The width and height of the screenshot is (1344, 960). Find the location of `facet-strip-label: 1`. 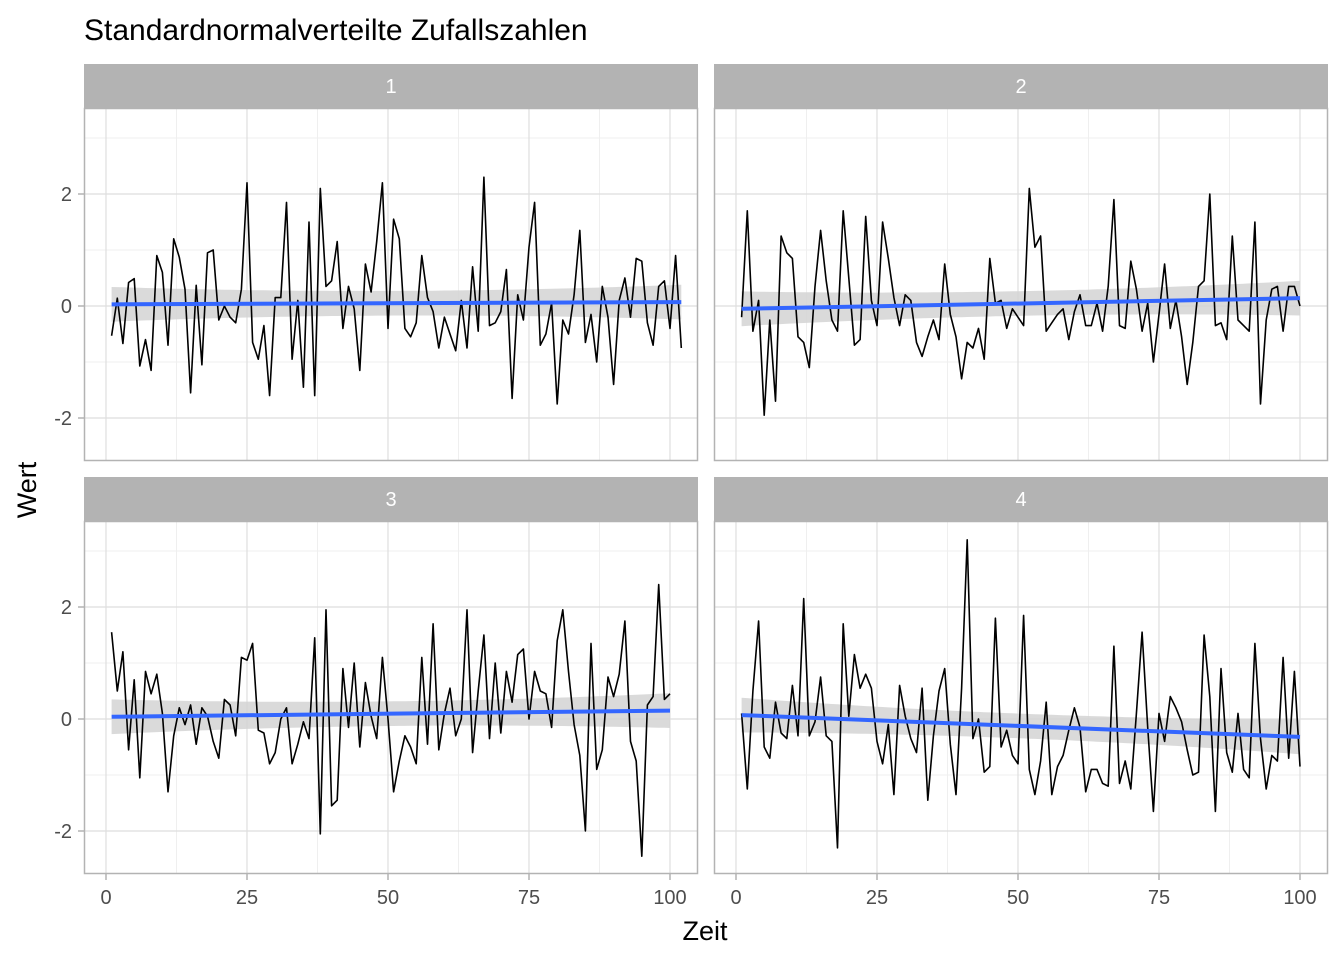

facet-strip-label: 1 is located at coordinates (390, 87).